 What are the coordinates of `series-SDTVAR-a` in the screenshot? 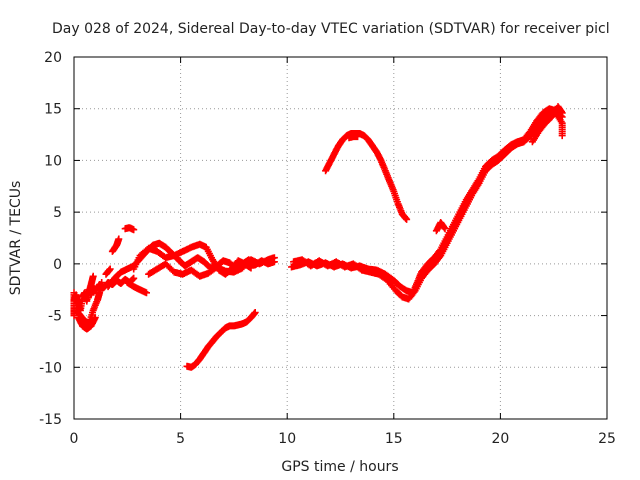 It's located at (174, 278).